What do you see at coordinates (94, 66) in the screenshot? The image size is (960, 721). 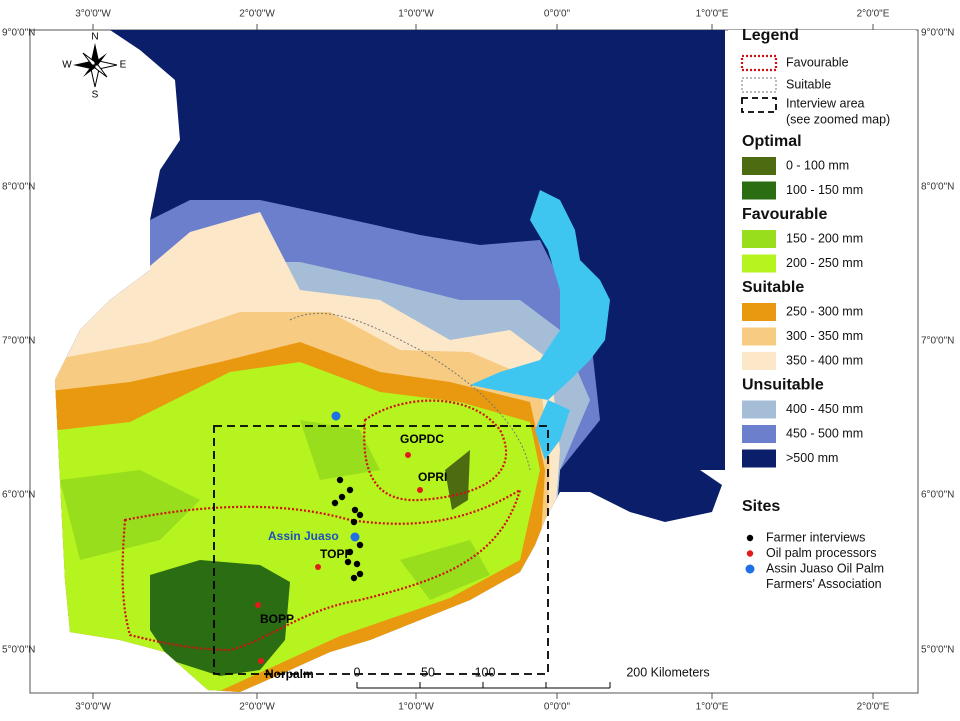 I see `compass: N S E W` at bounding box center [94, 66].